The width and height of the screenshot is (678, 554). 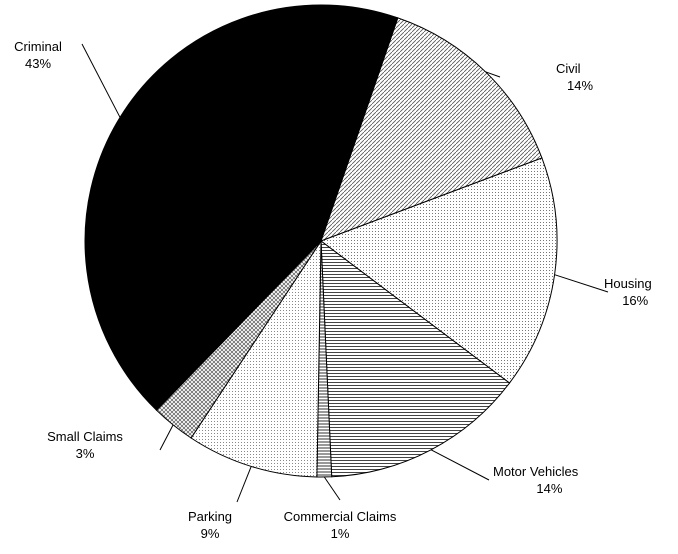 I want to click on slice-label: Commercial Claims 1%, so click(x=340, y=525).